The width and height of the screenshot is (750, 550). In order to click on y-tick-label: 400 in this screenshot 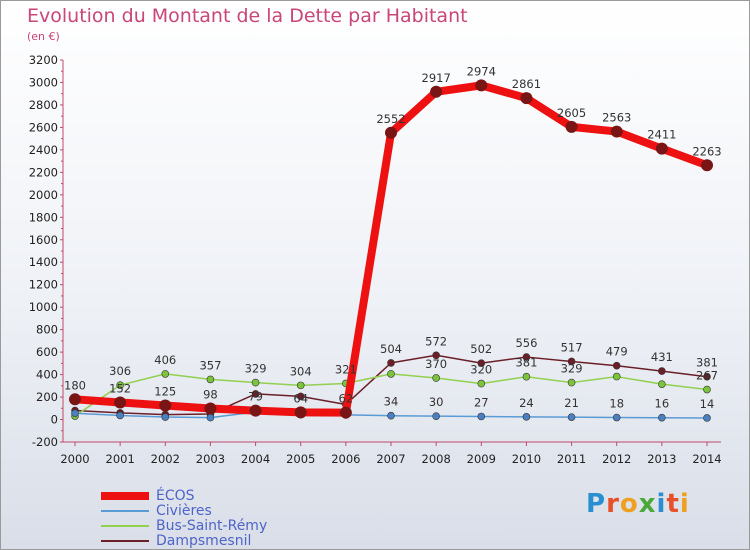, I will do `click(47, 375)`.